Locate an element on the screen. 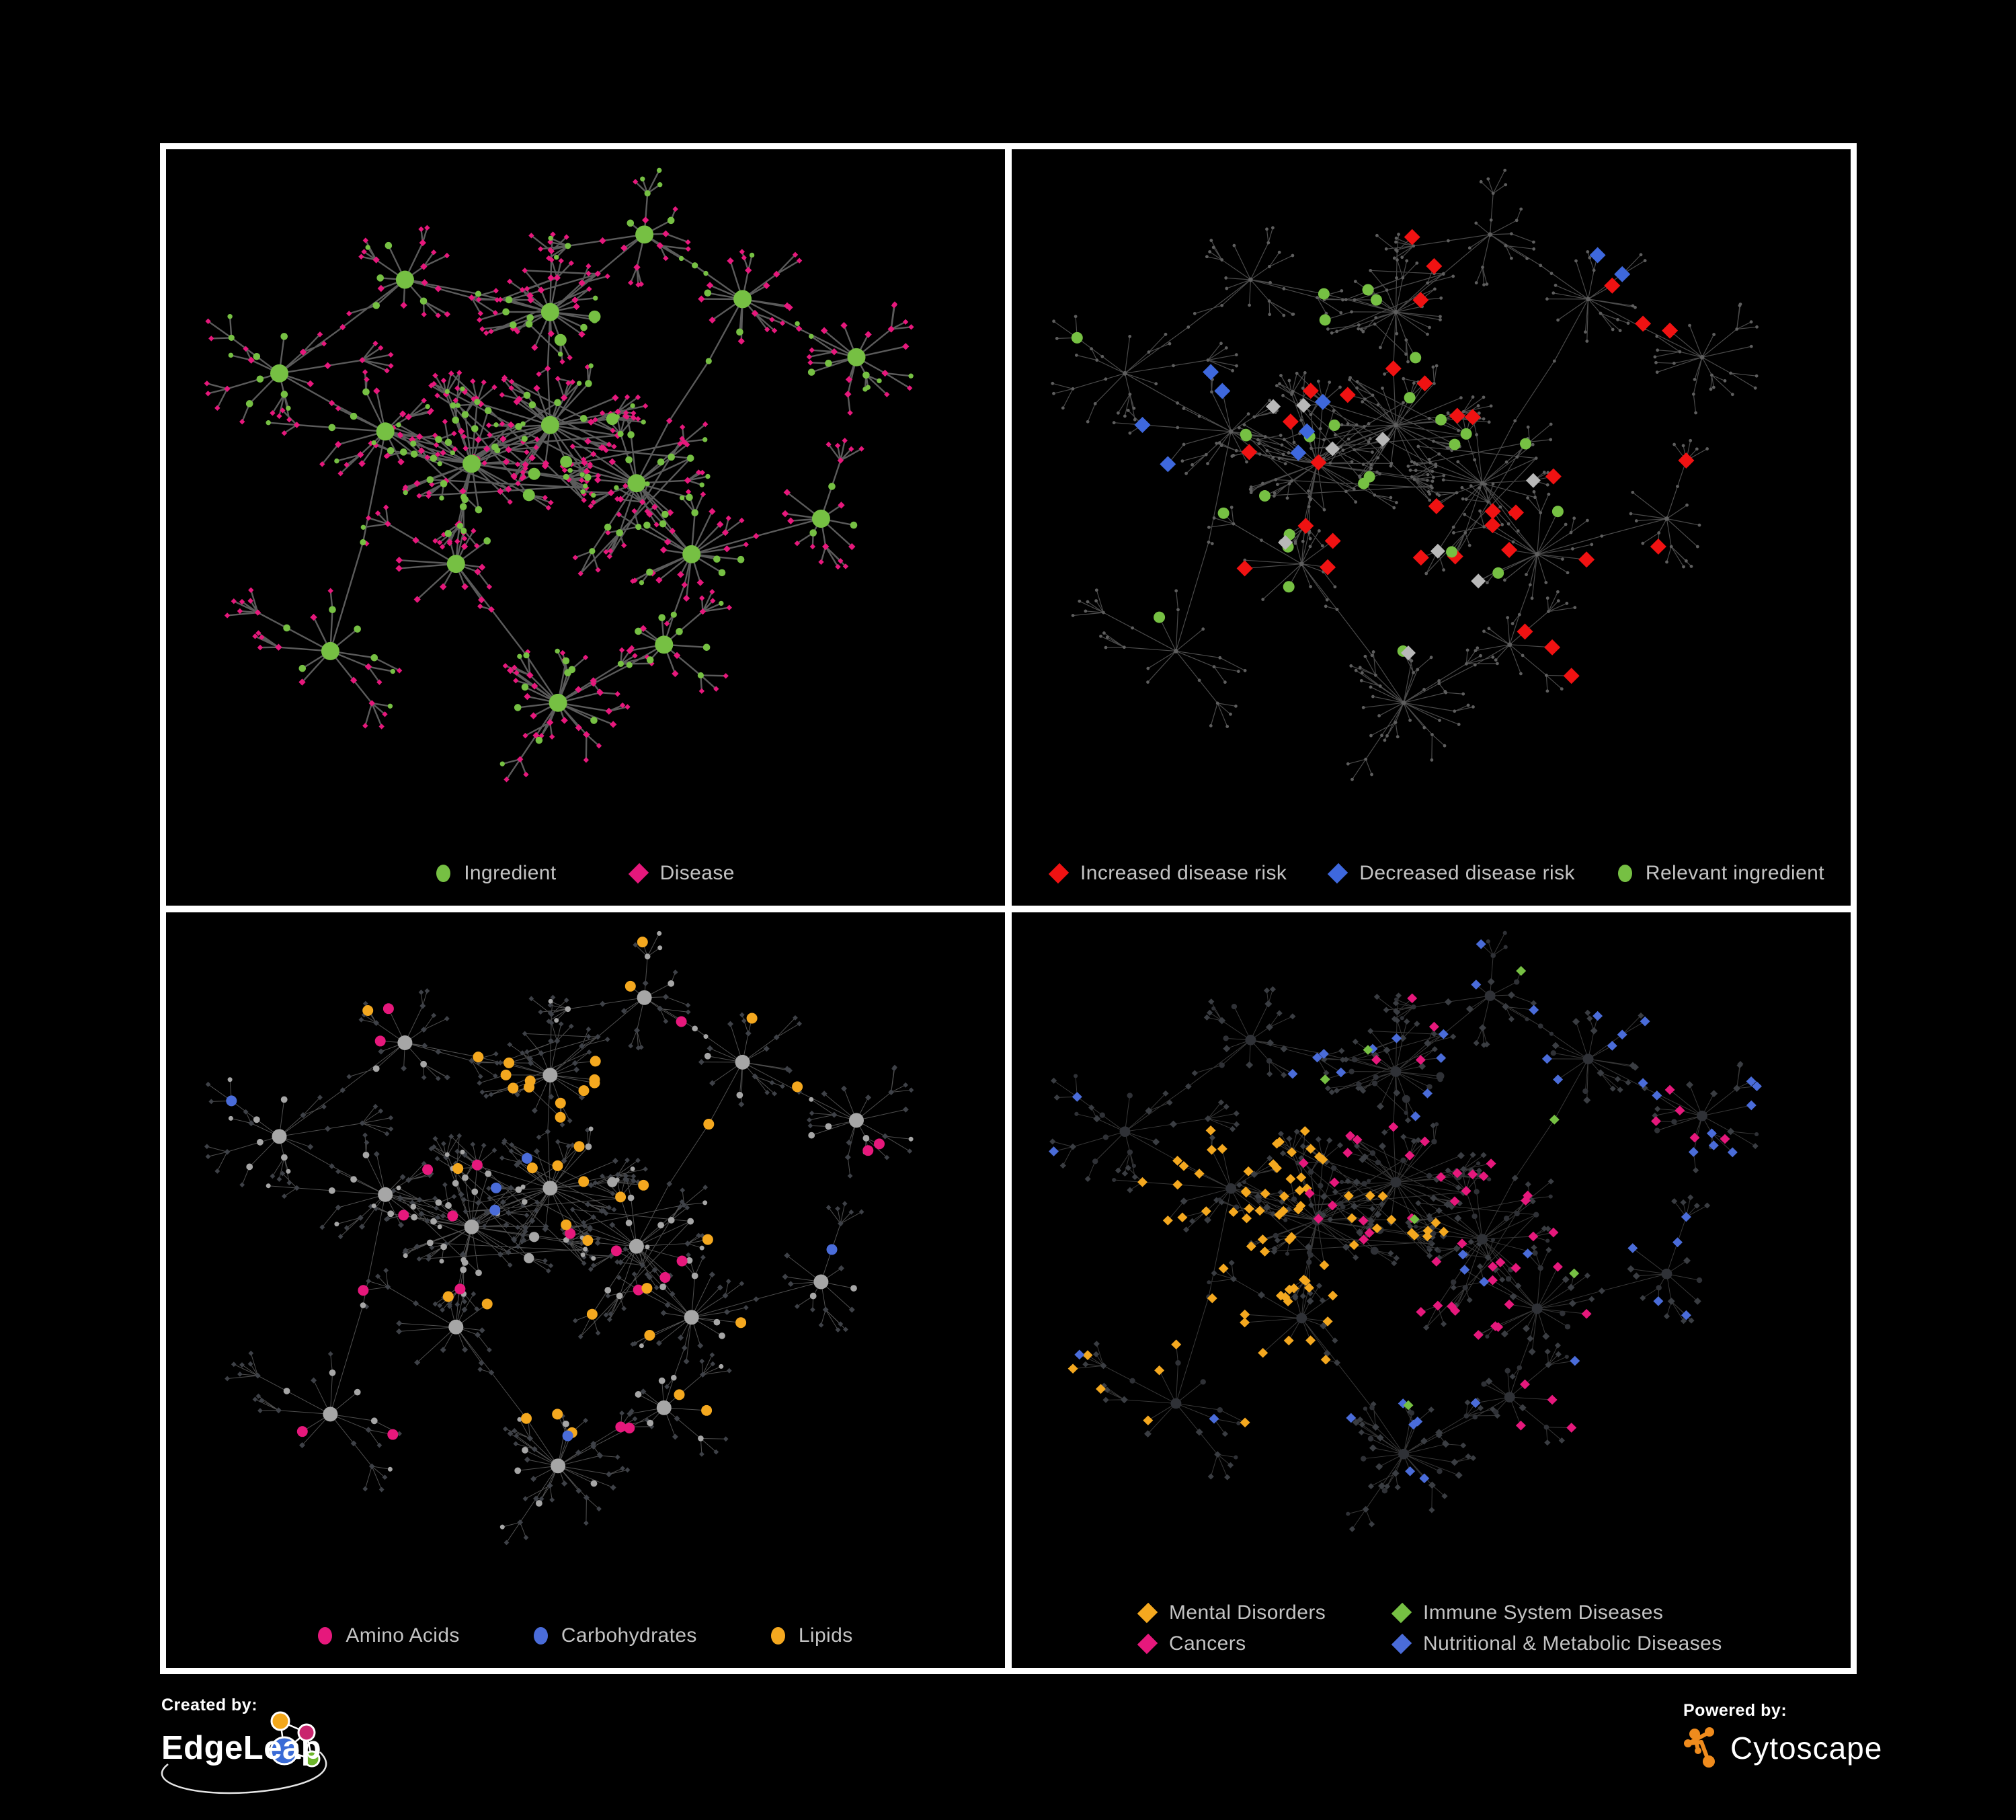  legend-label: Lipids is located at coordinates (825, 1635).